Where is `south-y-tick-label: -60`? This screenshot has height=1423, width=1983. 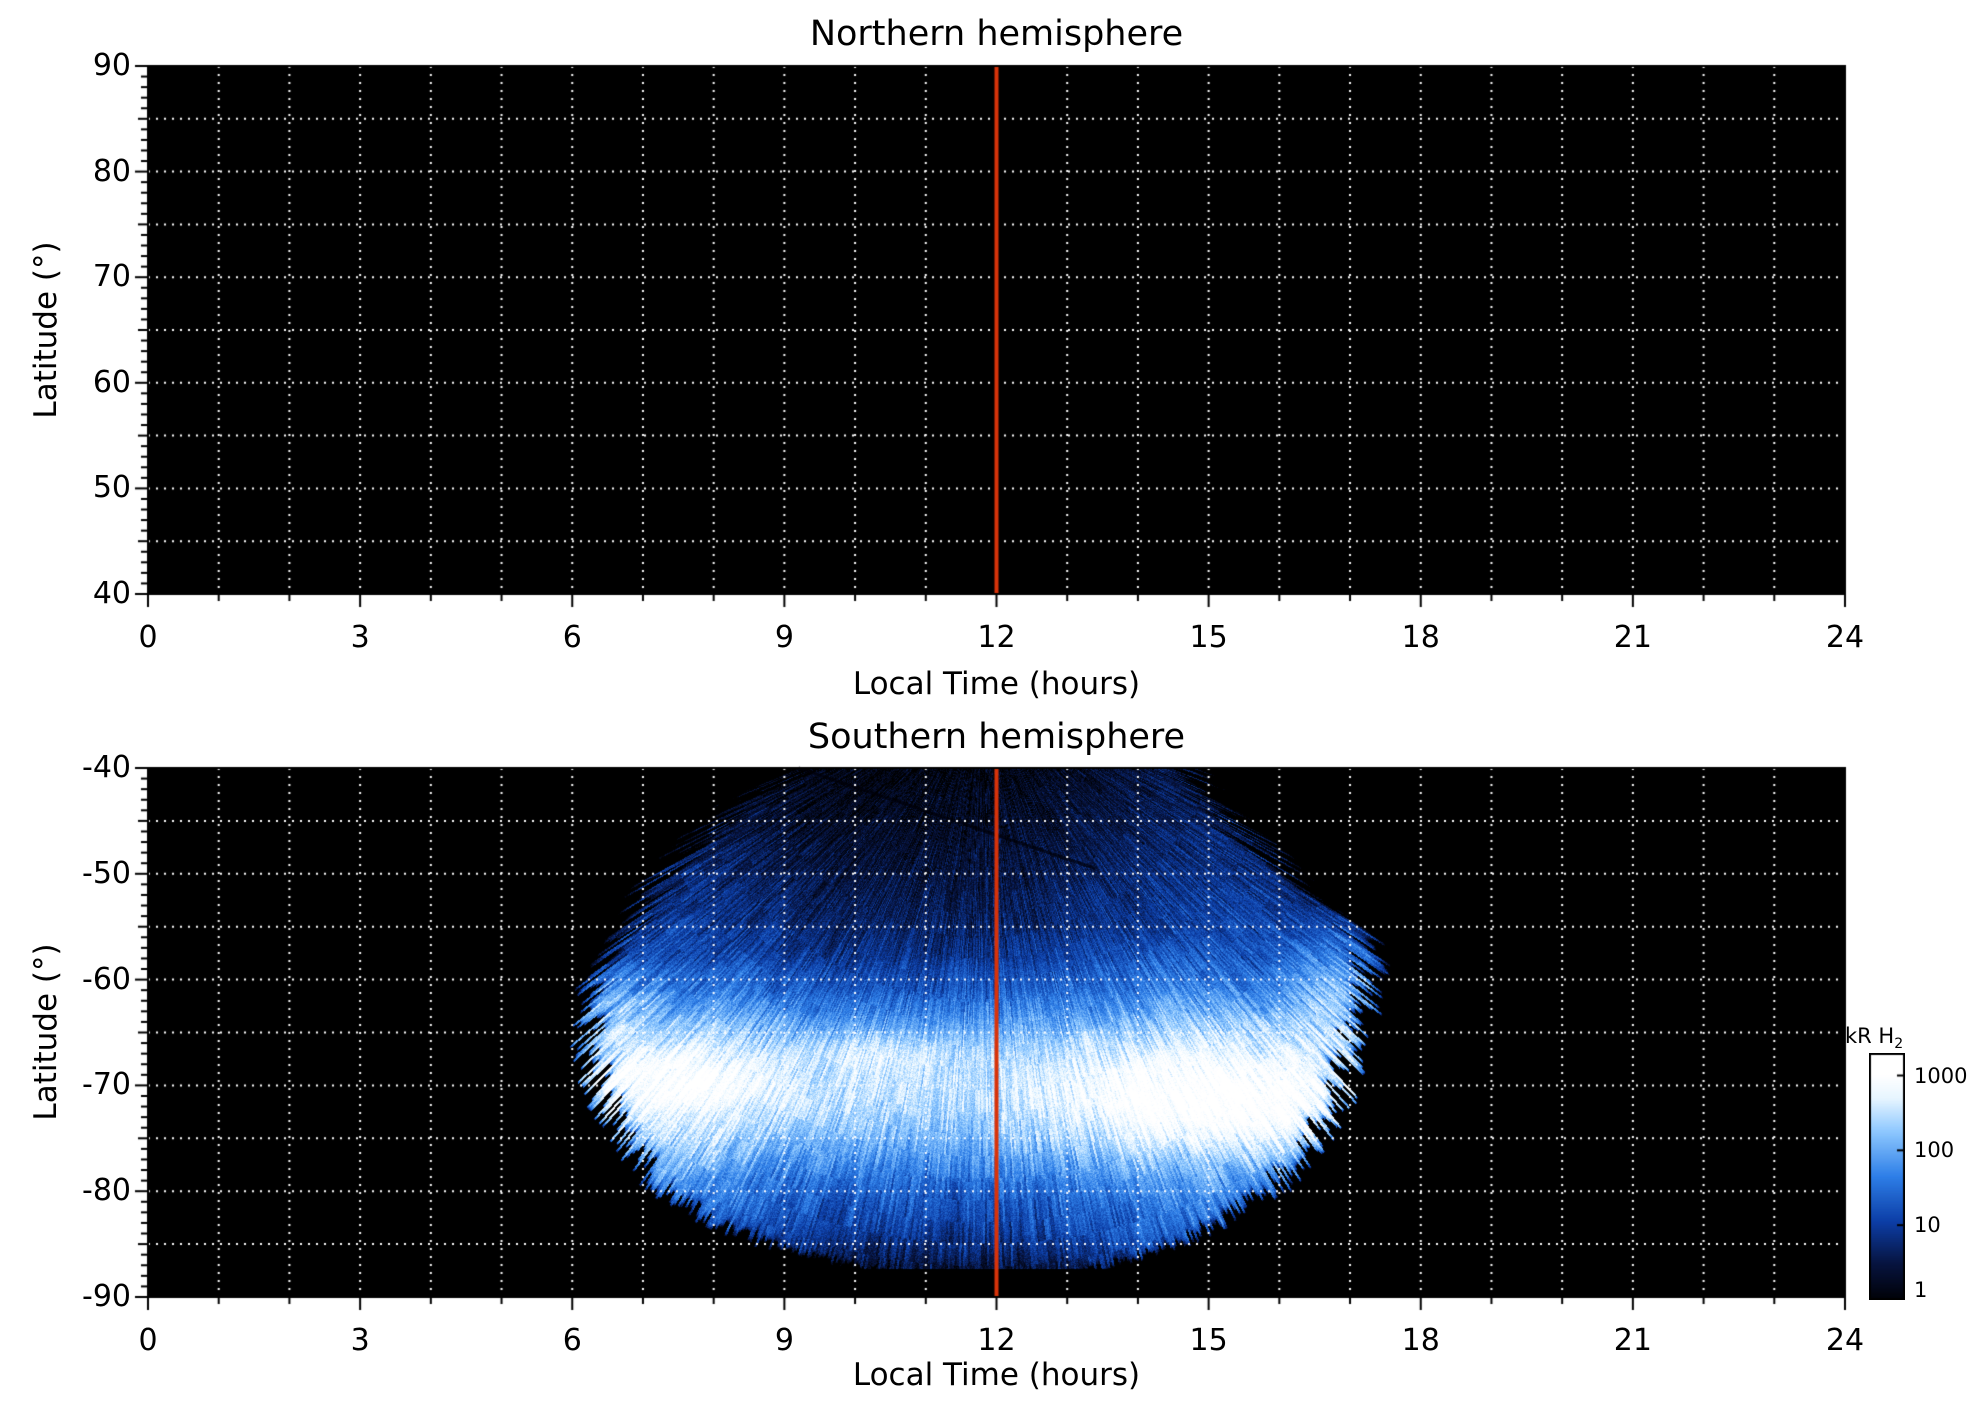
south-y-tick-label: -60 is located at coordinates (106, 979).